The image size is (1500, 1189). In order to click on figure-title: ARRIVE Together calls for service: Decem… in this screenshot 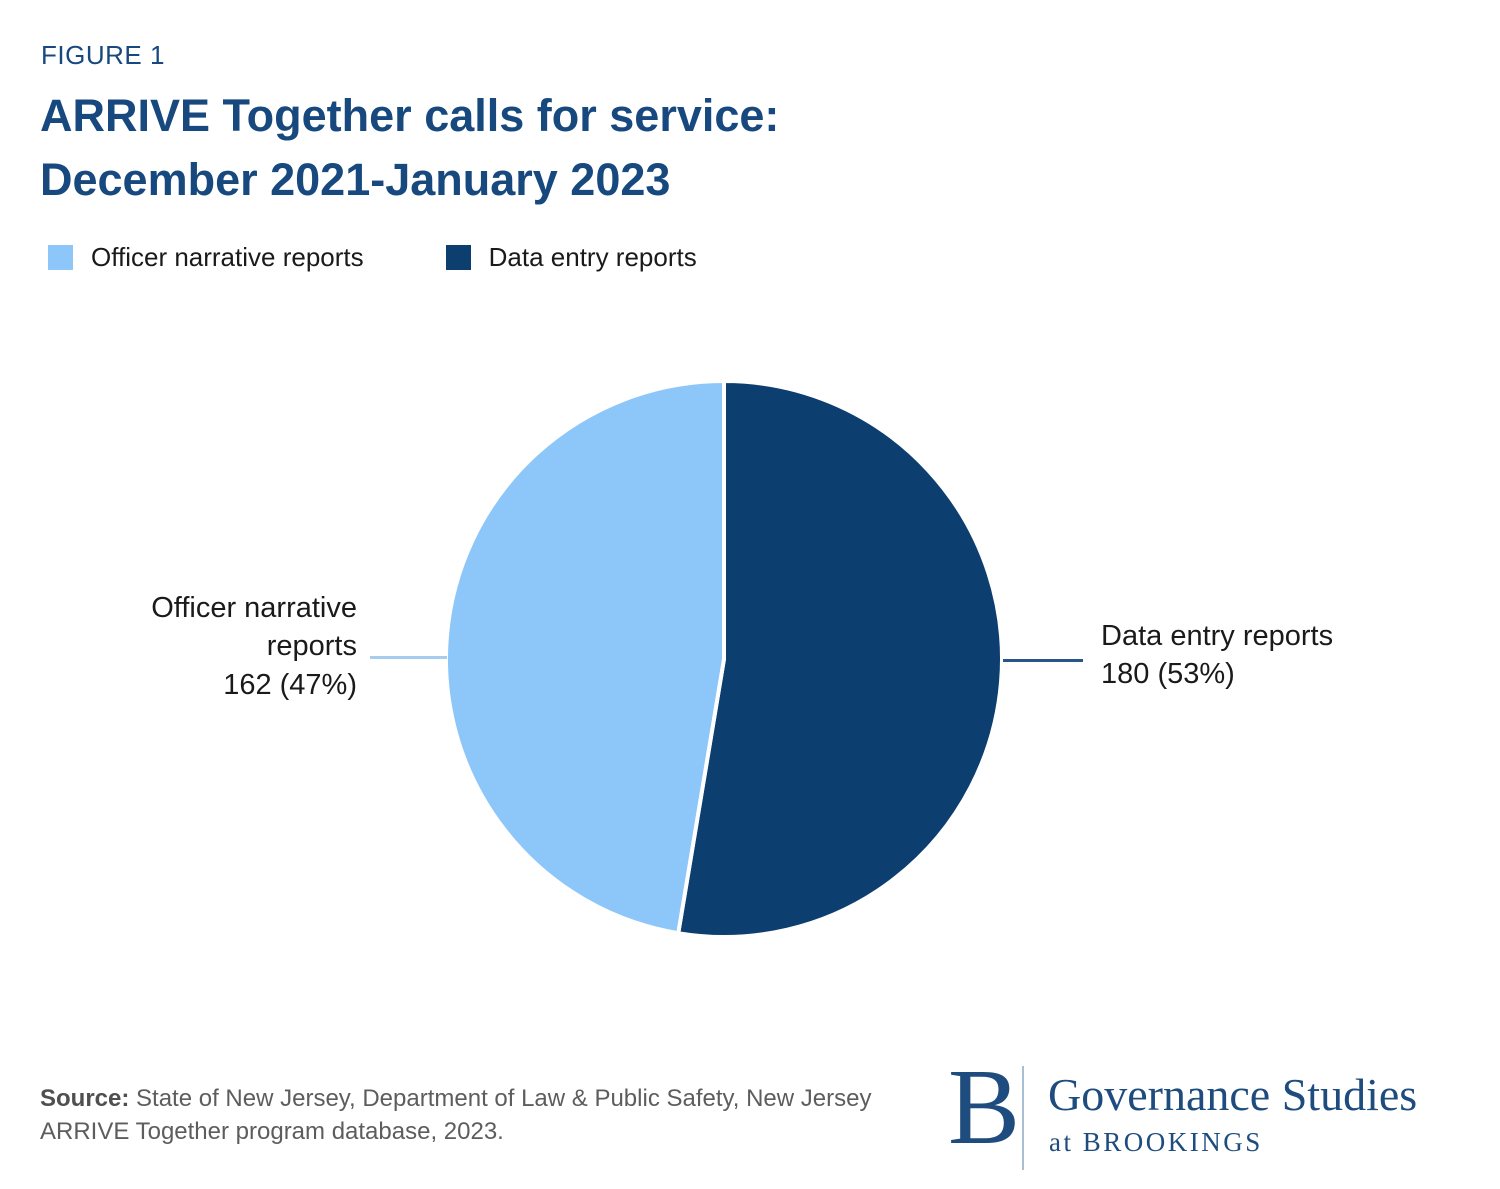, I will do `click(410, 147)`.